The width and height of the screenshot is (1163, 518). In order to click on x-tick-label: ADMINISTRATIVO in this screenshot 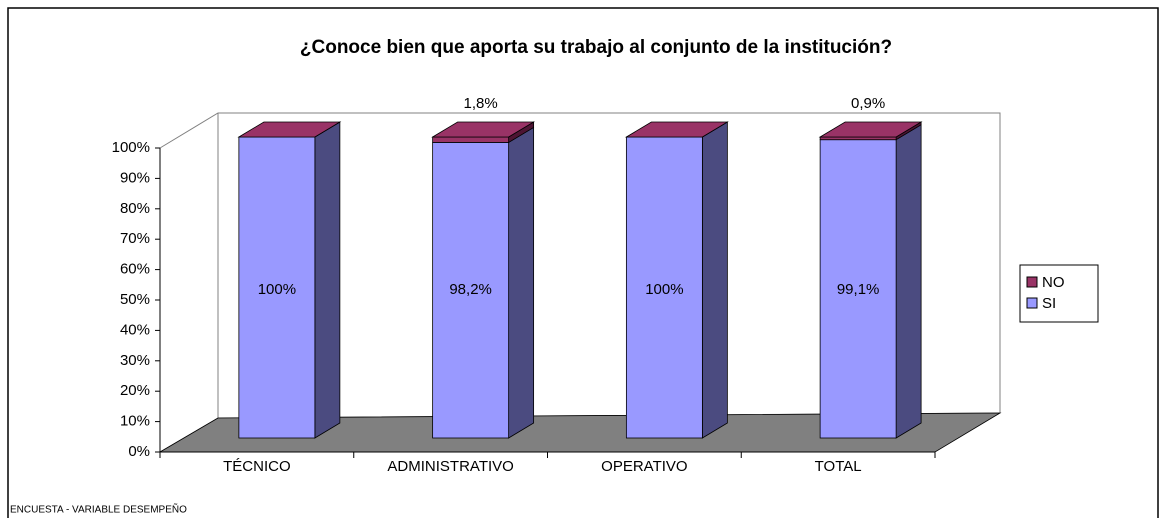, I will do `click(450, 466)`.